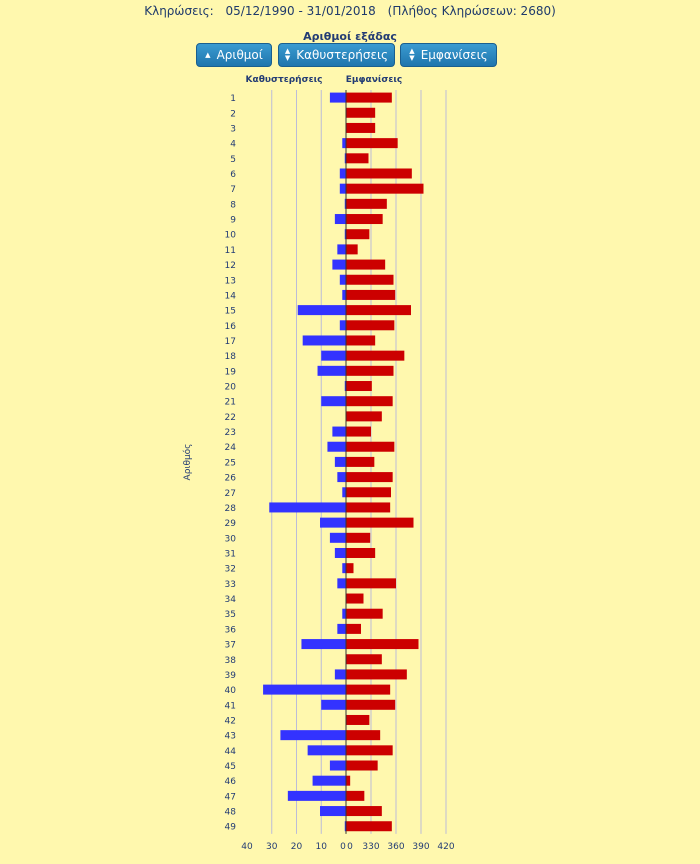 This screenshot has height=864, width=700. Describe the element at coordinates (370, 847) in the screenshot. I see `right-axis-tick: 330` at that location.